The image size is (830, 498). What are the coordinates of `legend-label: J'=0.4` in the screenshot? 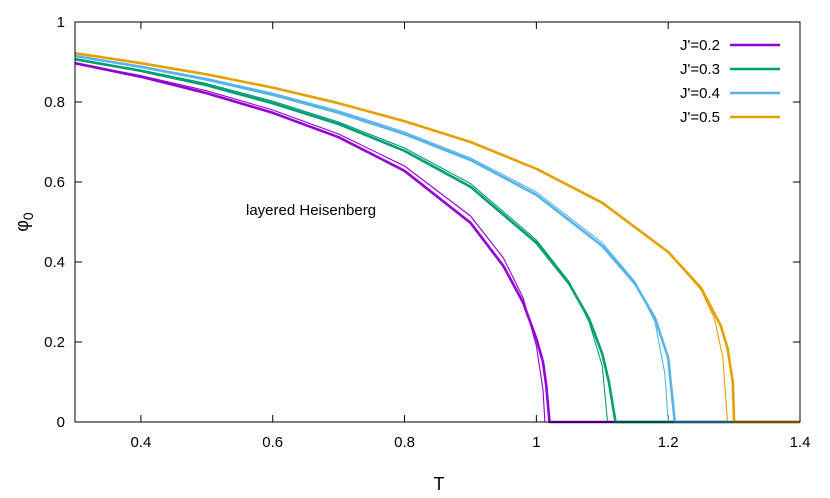 It's located at (700, 93).